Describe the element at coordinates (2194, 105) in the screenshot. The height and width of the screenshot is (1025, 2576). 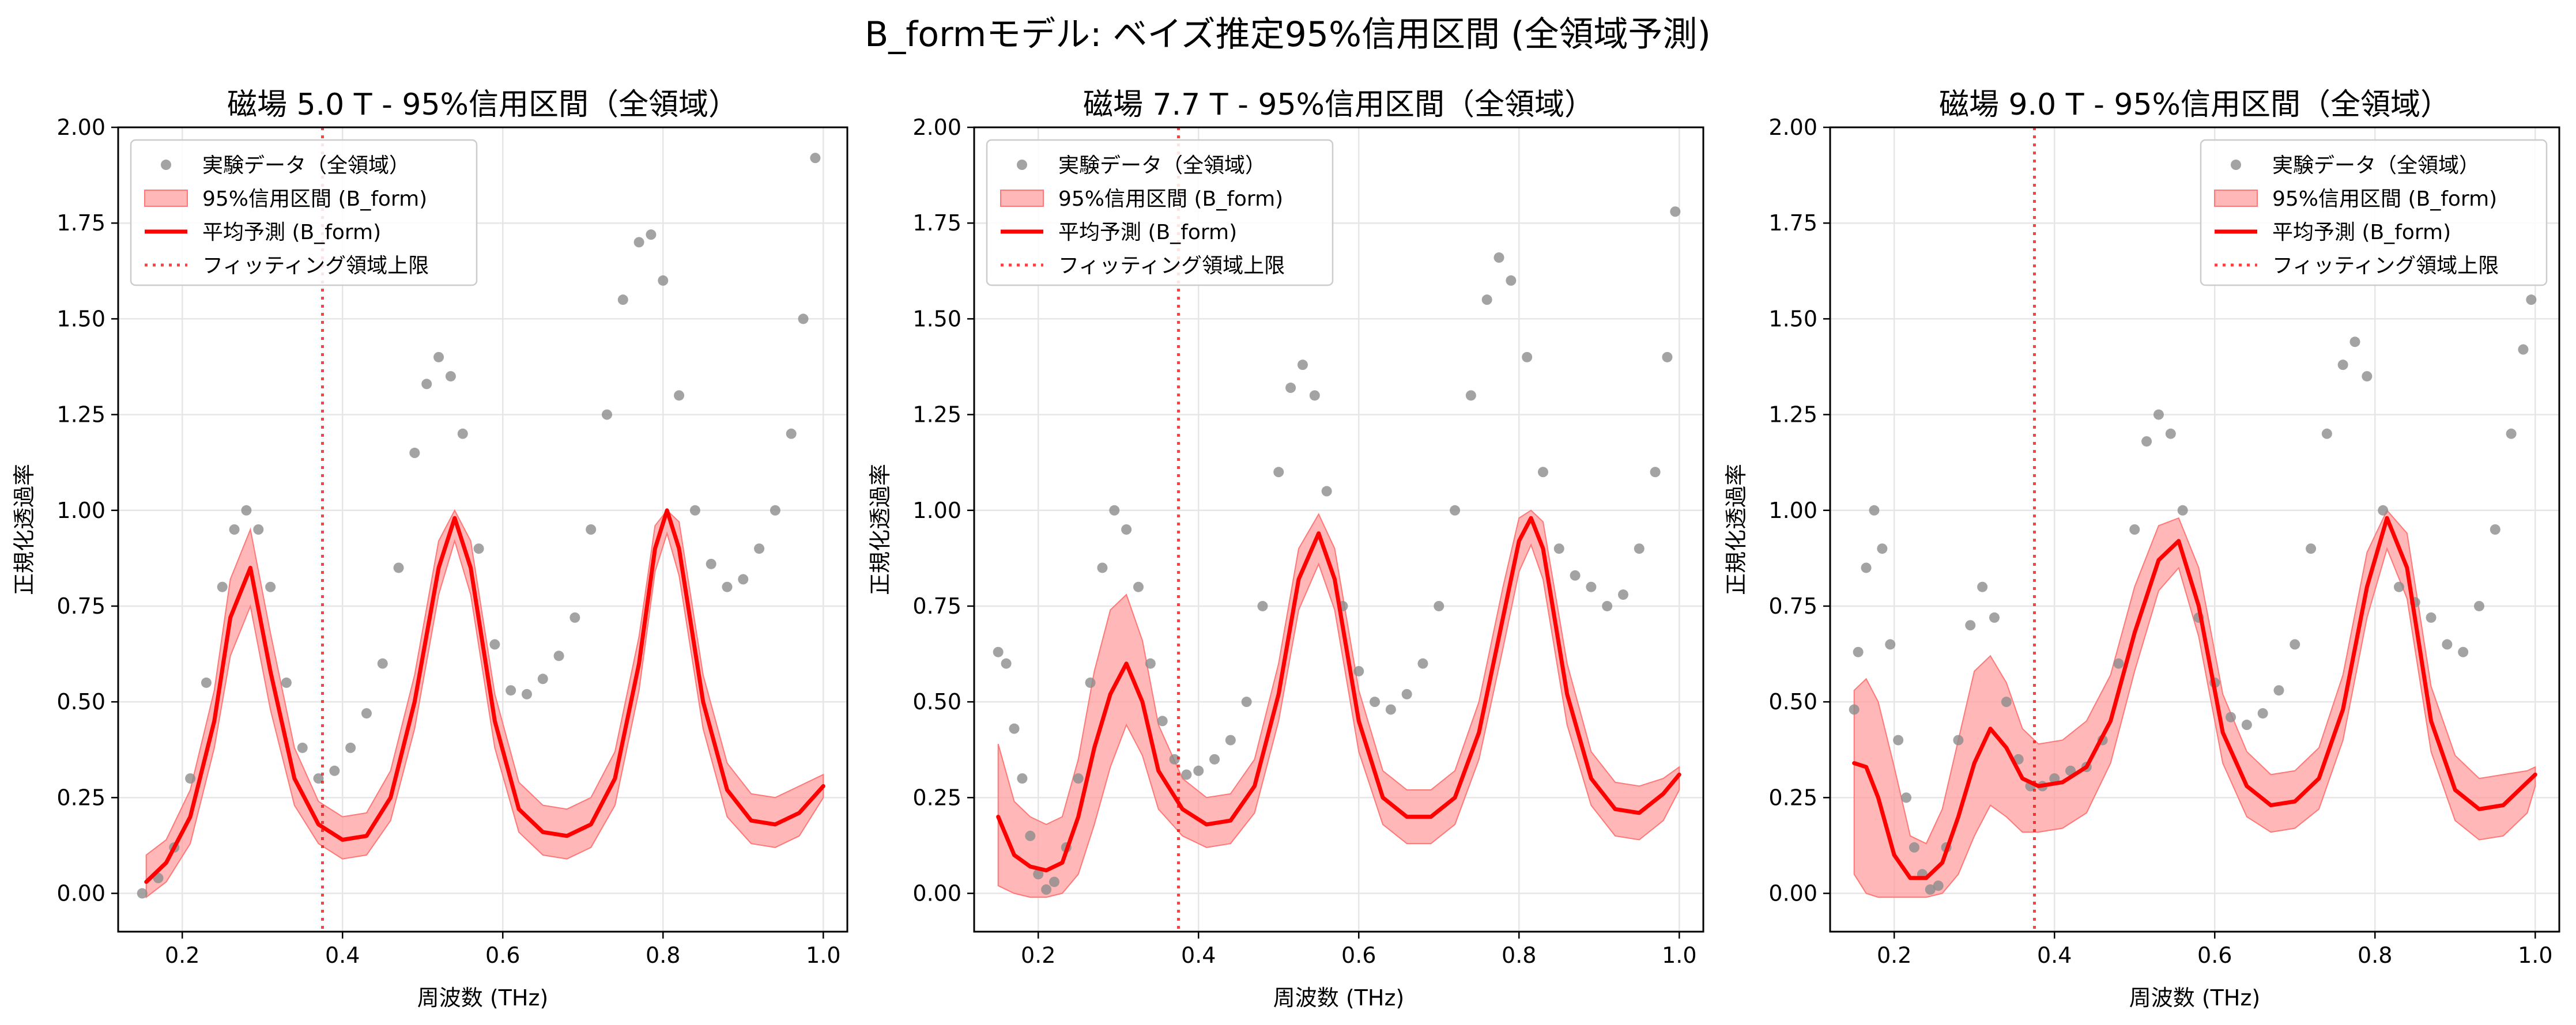
I see `subplot-title: 磁場 9.0 T - 95%信用区間（全領域）` at that location.